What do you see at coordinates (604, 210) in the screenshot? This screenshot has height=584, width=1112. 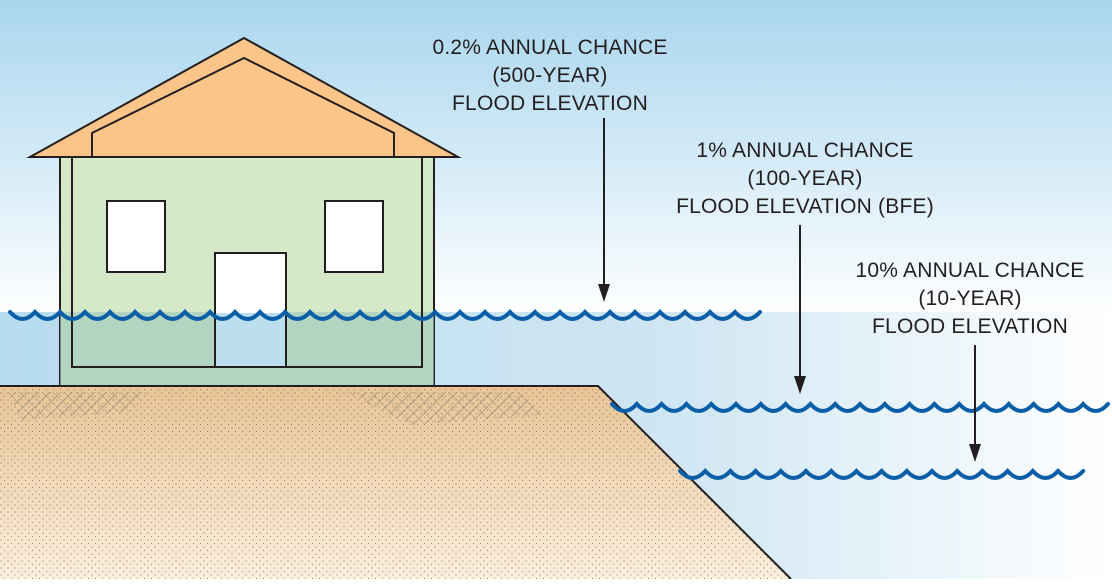 I see `arrow-500-year` at bounding box center [604, 210].